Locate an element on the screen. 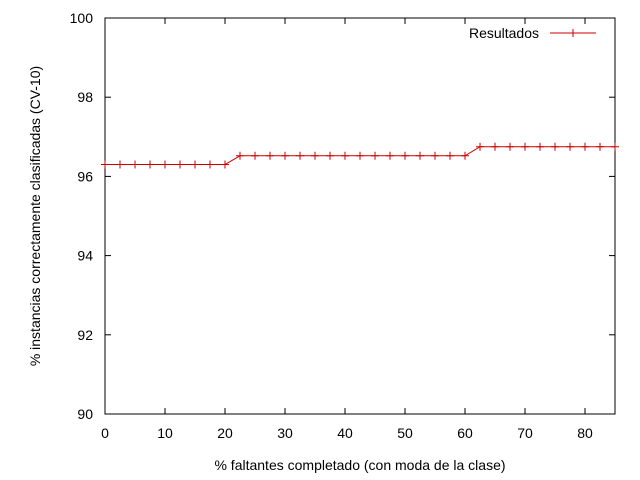  series-layer is located at coordinates (360, 155).